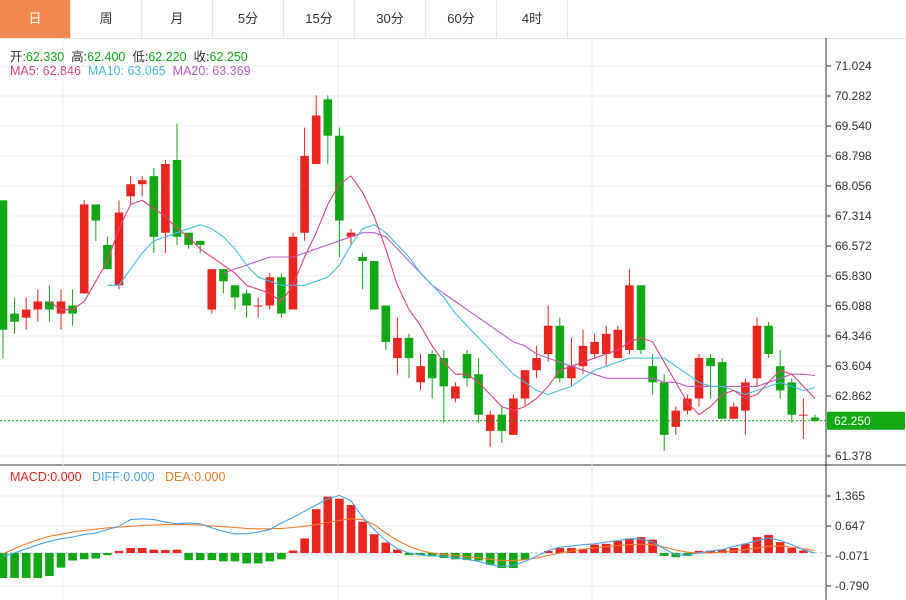  I want to click on tab-month: 月, so click(177, 19).